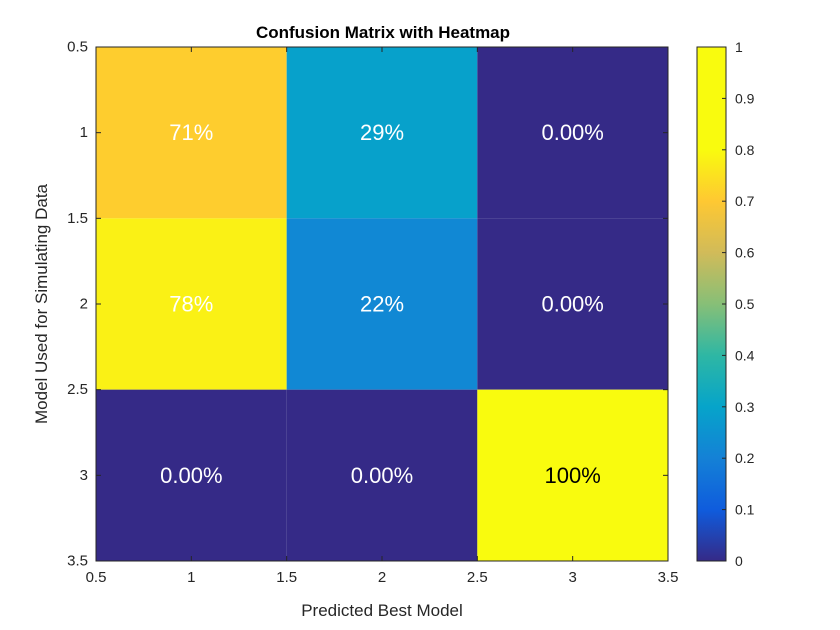 This screenshot has height=630, width=840. What do you see at coordinates (383, 32) in the screenshot?
I see `chart-title: Confusion Matrix with Heatmap` at bounding box center [383, 32].